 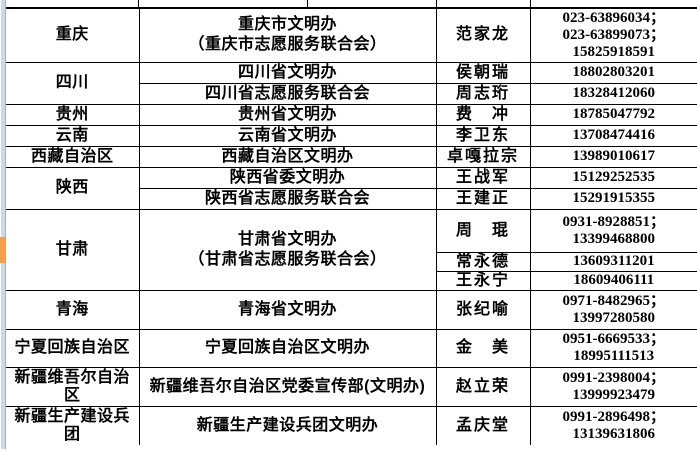 I want to click on province-cell: 陕西, so click(x=73, y=188).